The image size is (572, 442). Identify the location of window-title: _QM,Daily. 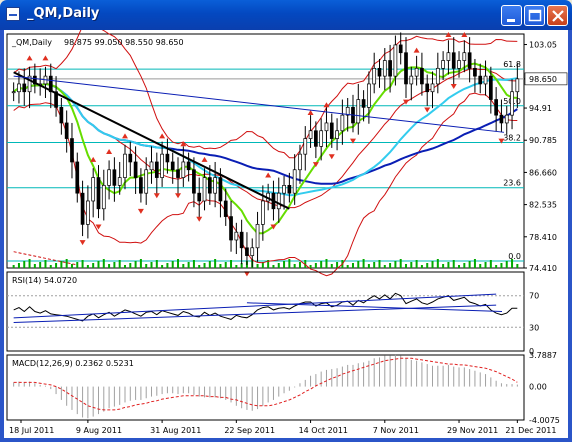
(63, 13).